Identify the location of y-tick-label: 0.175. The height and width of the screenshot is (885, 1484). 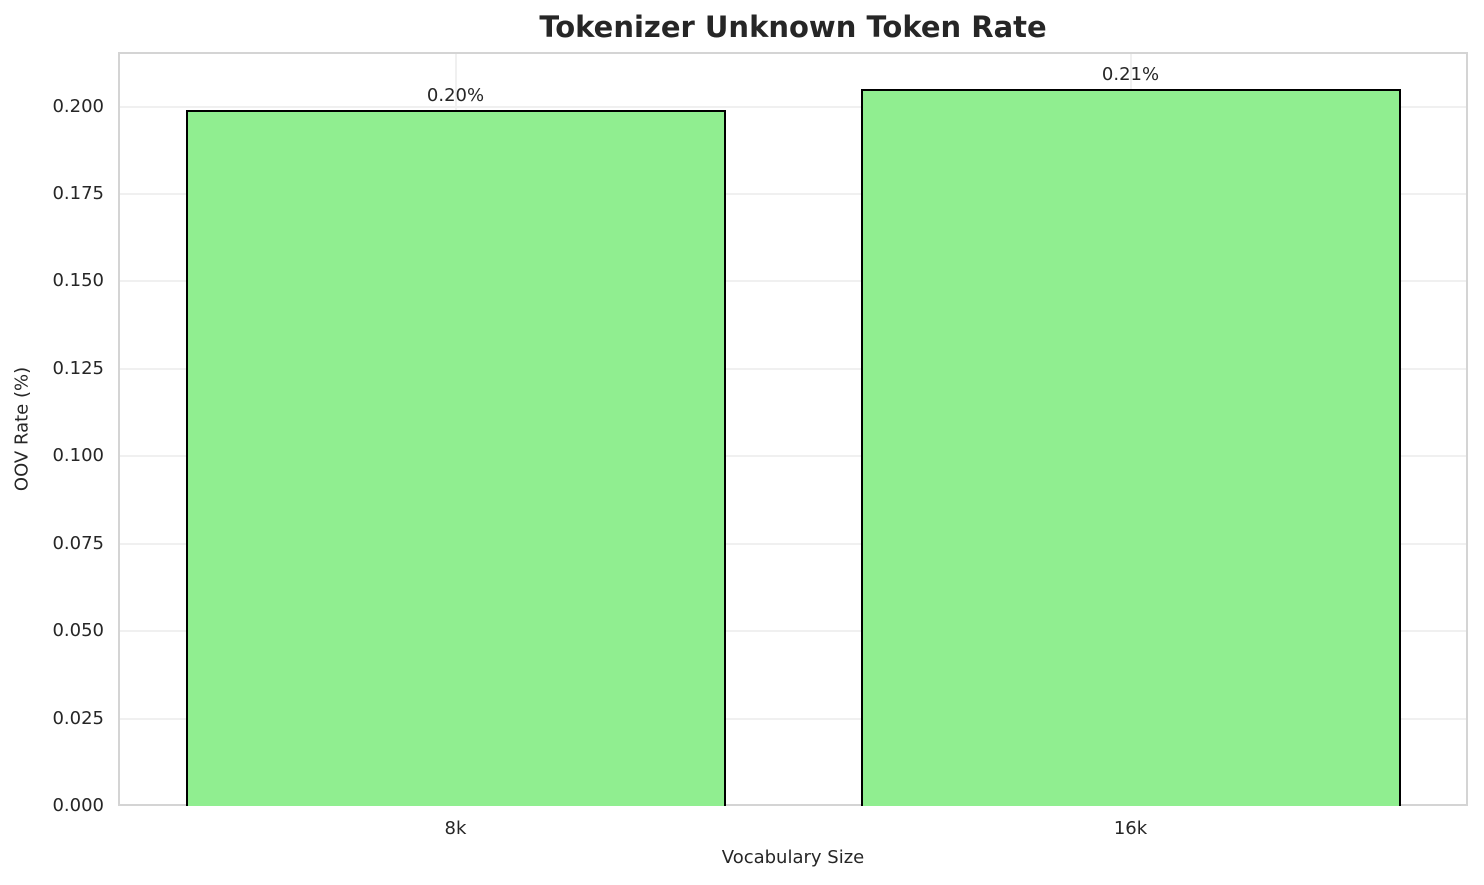
(78, 193).